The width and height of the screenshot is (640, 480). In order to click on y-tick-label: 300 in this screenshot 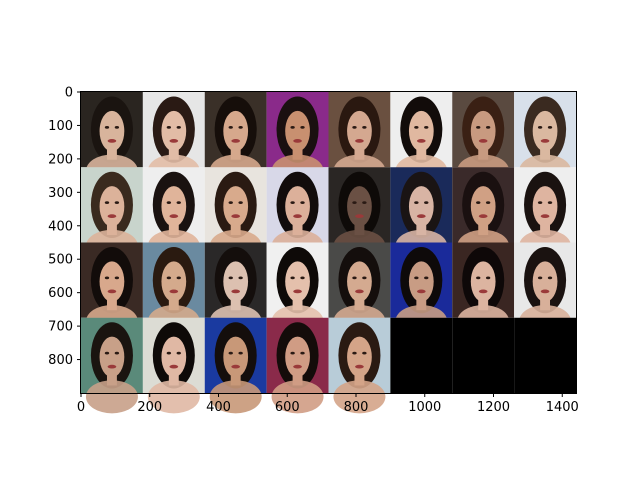, I will do `click(60, 193)`.